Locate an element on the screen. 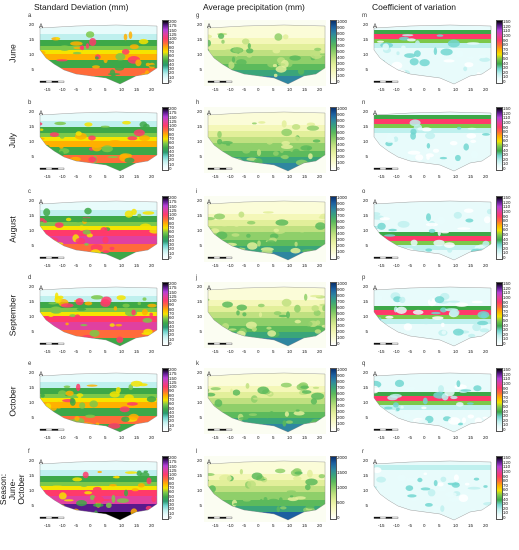  map-panel-cv-0: A is located at coordinates (431, 53).